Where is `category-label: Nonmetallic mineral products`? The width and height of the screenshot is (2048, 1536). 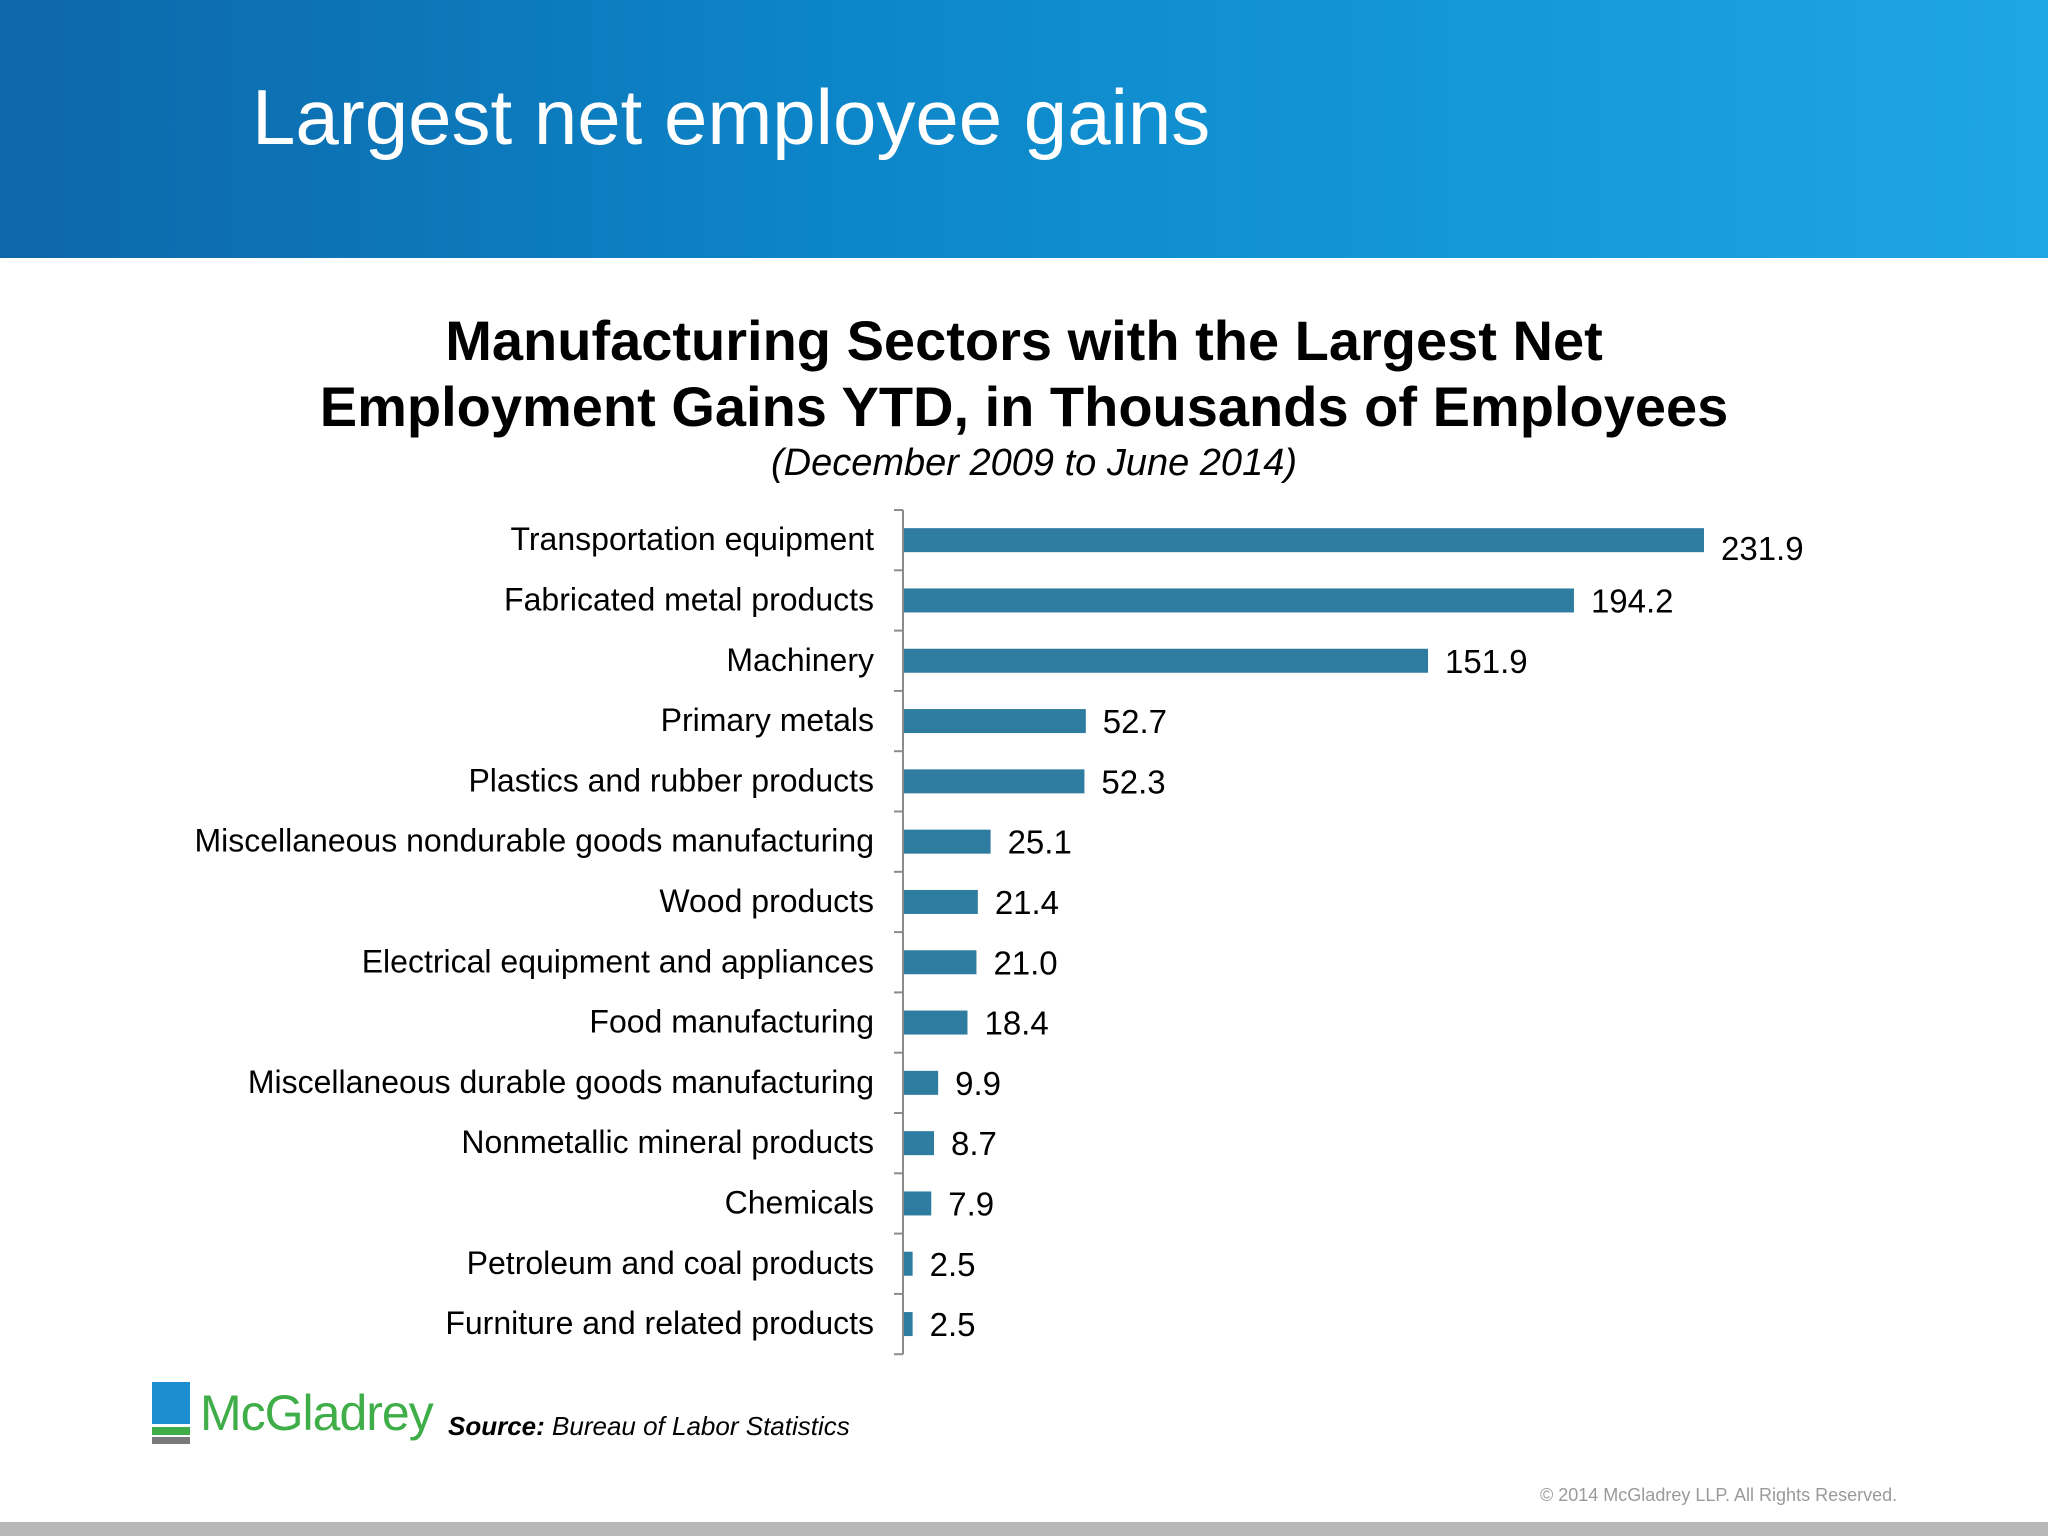 category-label: Nonmetallic mineral products is located at coordinates (667, 1142).